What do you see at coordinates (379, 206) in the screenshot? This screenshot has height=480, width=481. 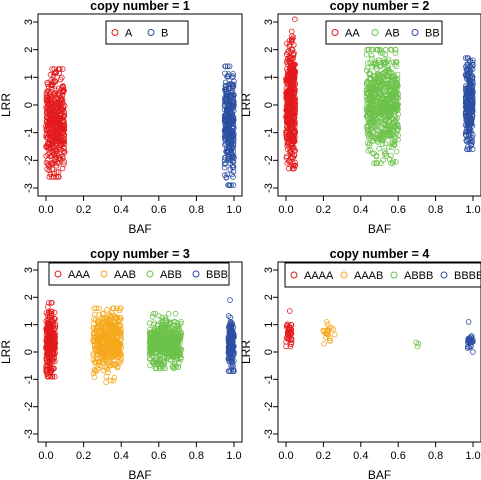 I see `panel2-x-axis: 0.0 0.2 0.4 0.6 0.8 1.0` at bounding box center [379, 206].